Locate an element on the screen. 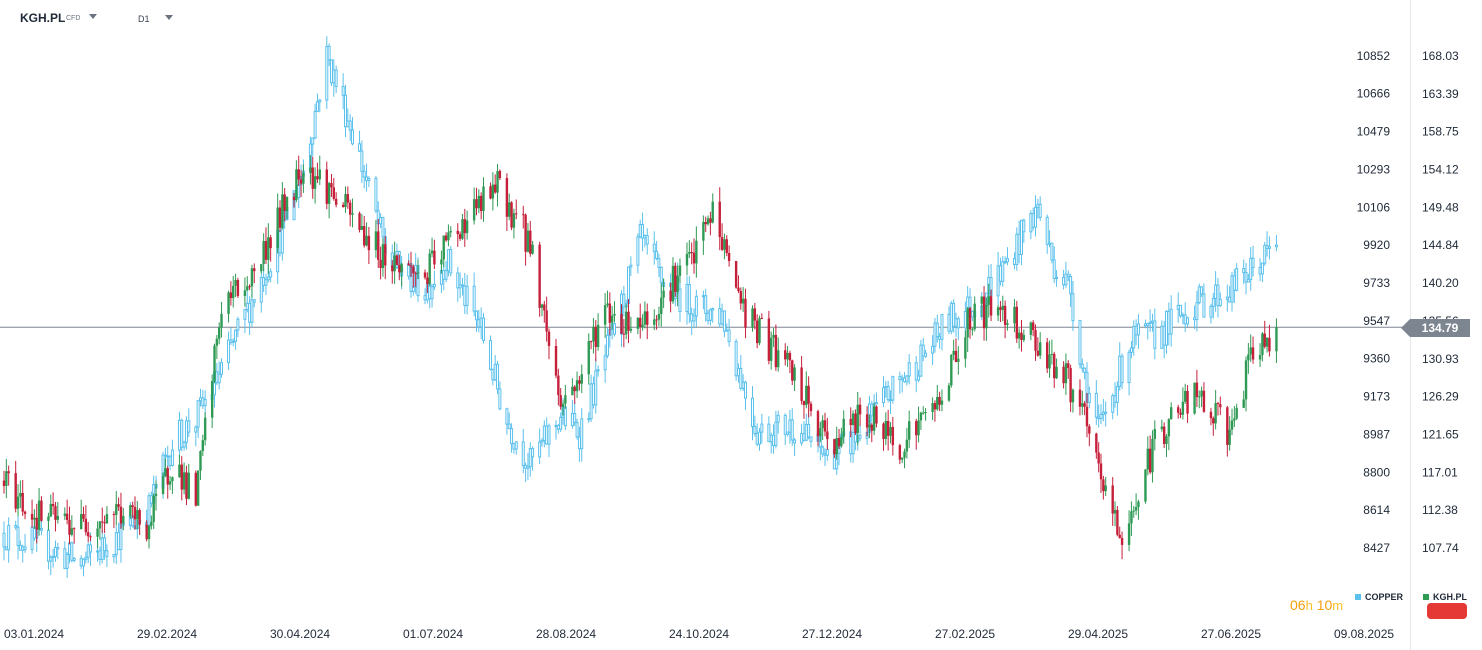 The image size is (1482, 650). alert-badge is located at coordinates (1447, 611).